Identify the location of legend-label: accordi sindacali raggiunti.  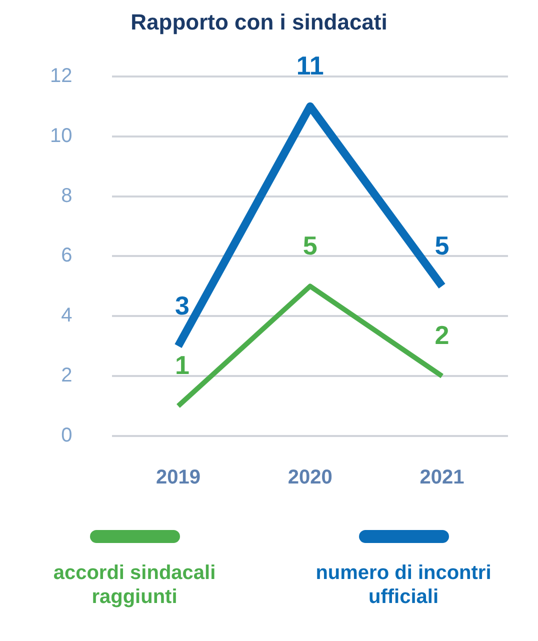
(134, 585).